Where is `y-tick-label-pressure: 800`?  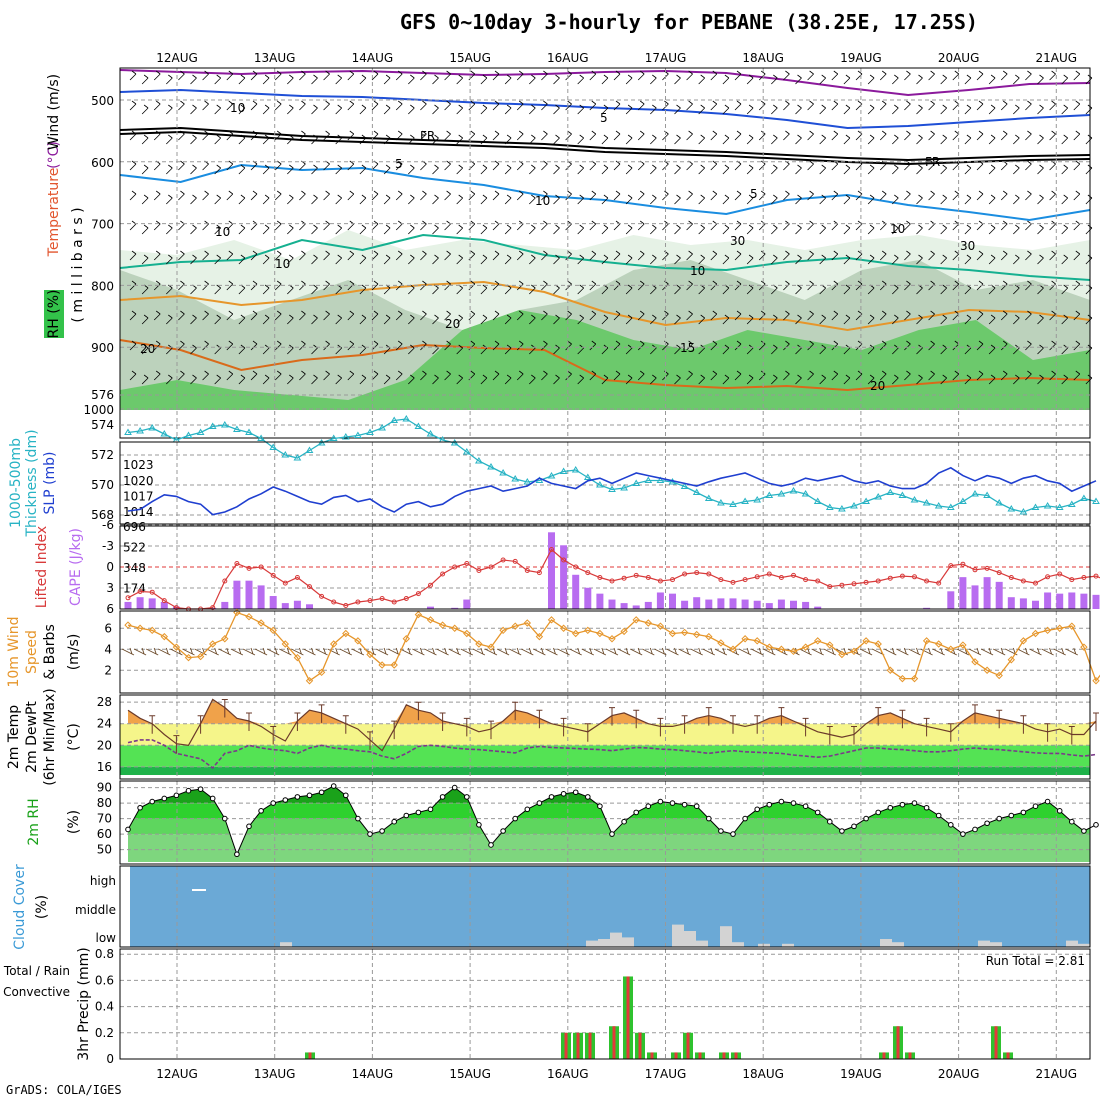 y-tick-label-pressure: 800 is located at coordinates (102, 286).